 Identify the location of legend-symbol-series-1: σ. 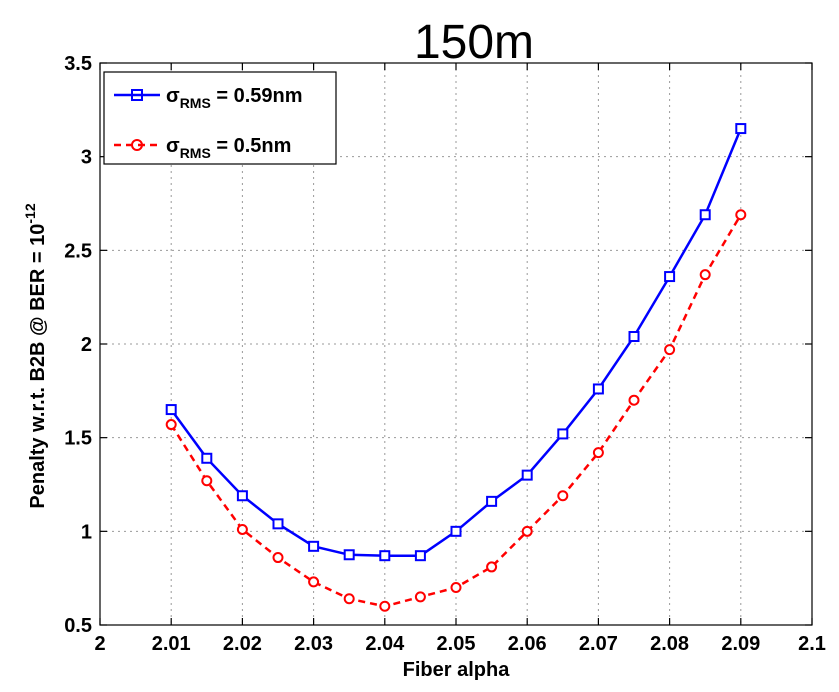
(173, 96).